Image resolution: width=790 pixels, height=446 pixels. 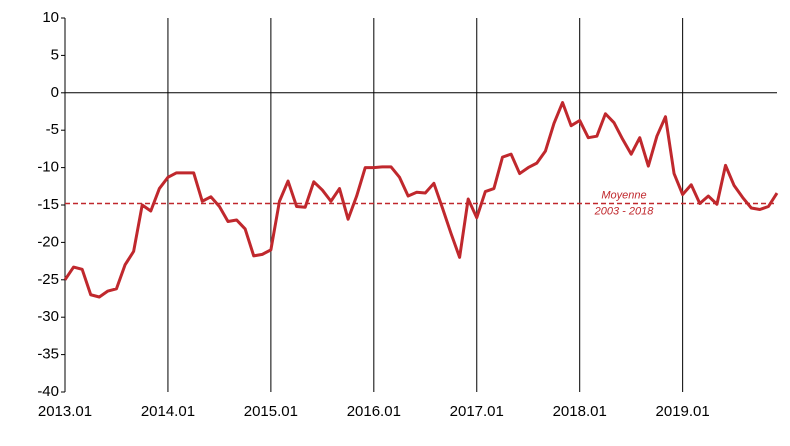 I want to click on y-tick-label: -10, so click(x=48, y=167).